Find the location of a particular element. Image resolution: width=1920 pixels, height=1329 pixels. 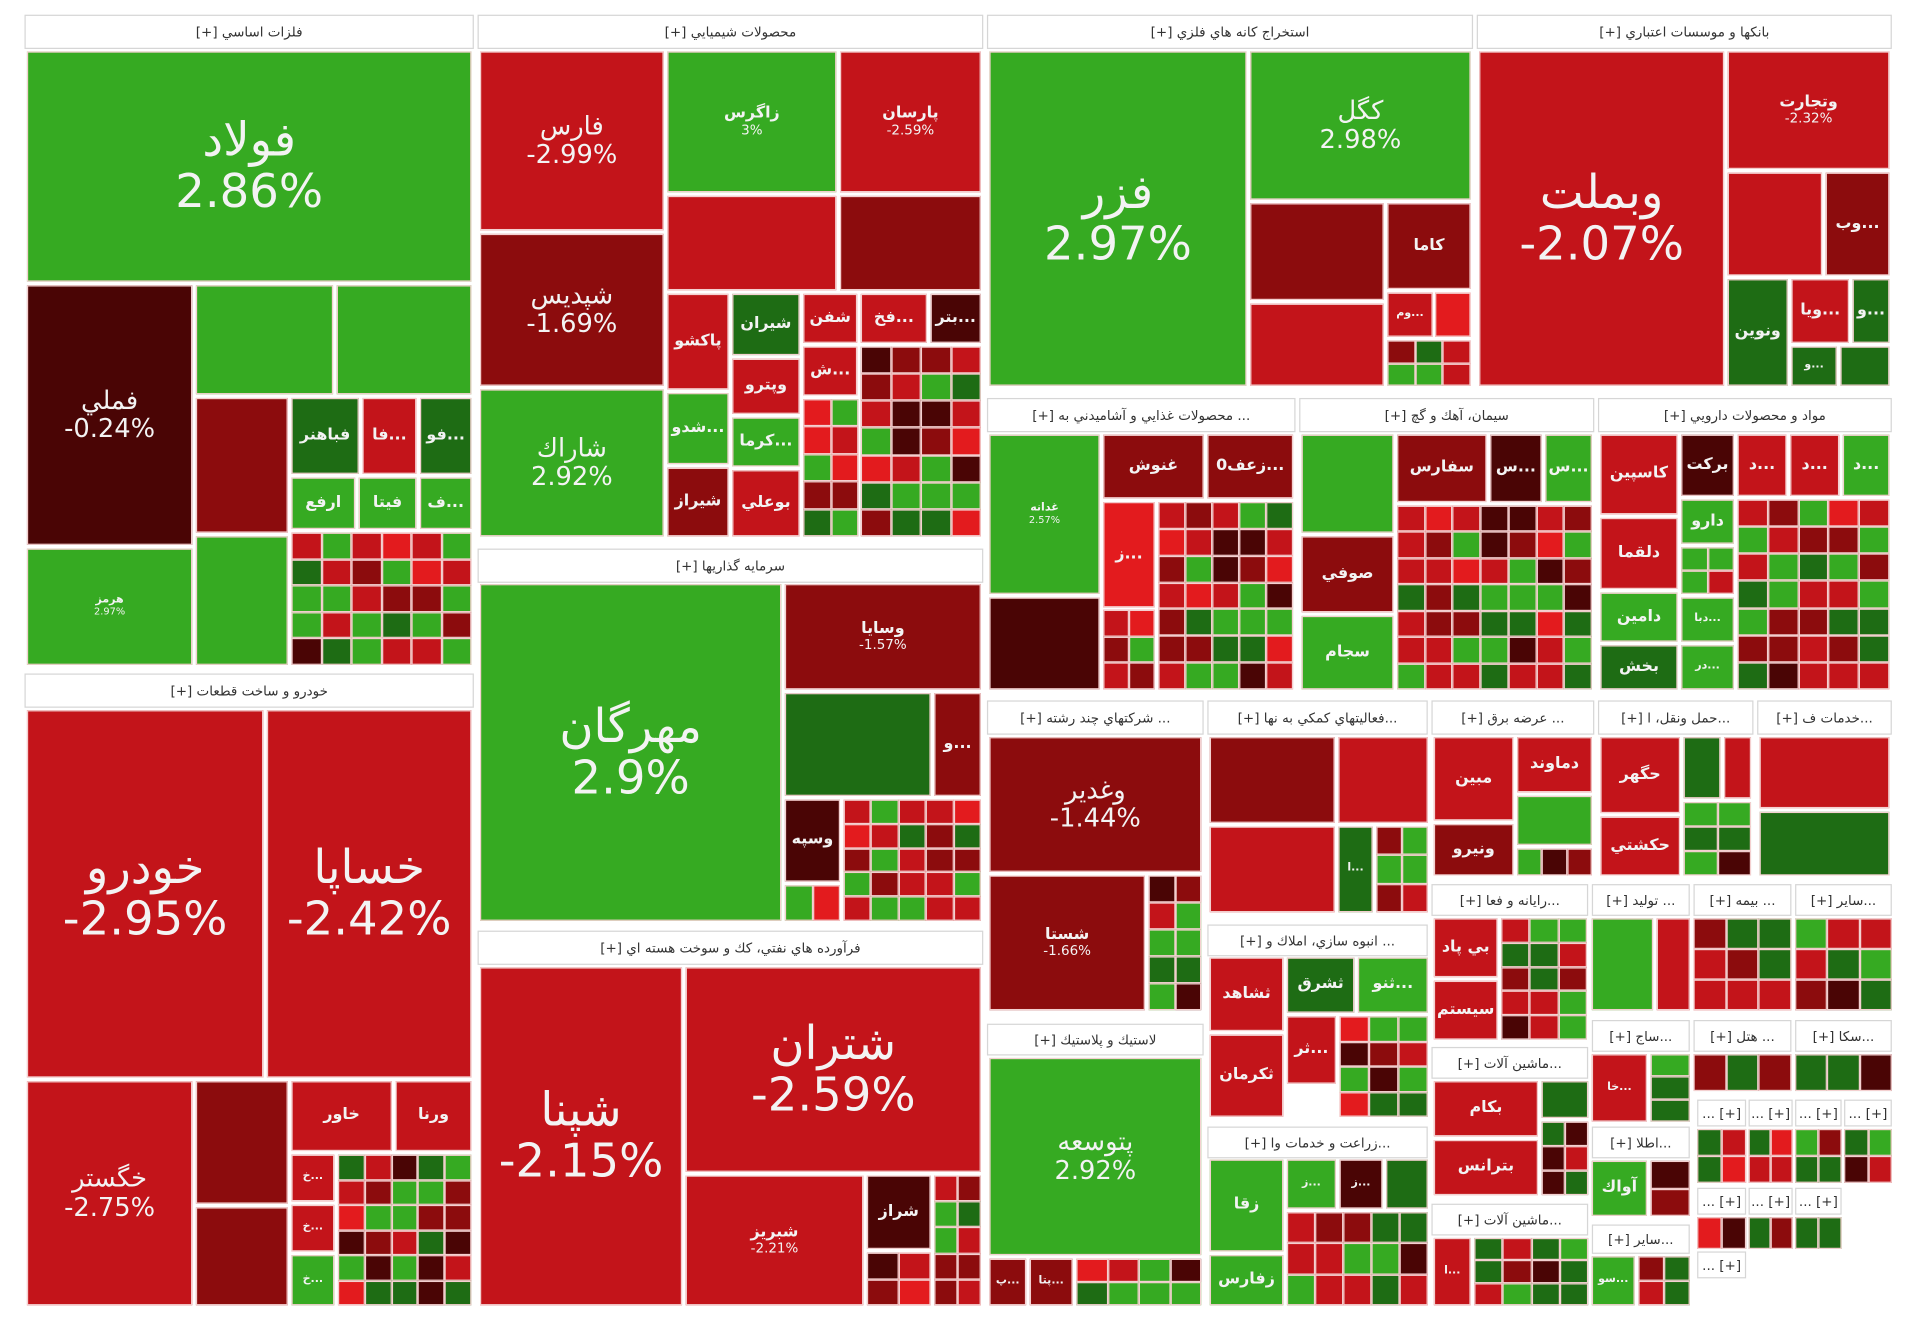

stock-tile: هرمز 2.97% is located at coordinates (109, 606).